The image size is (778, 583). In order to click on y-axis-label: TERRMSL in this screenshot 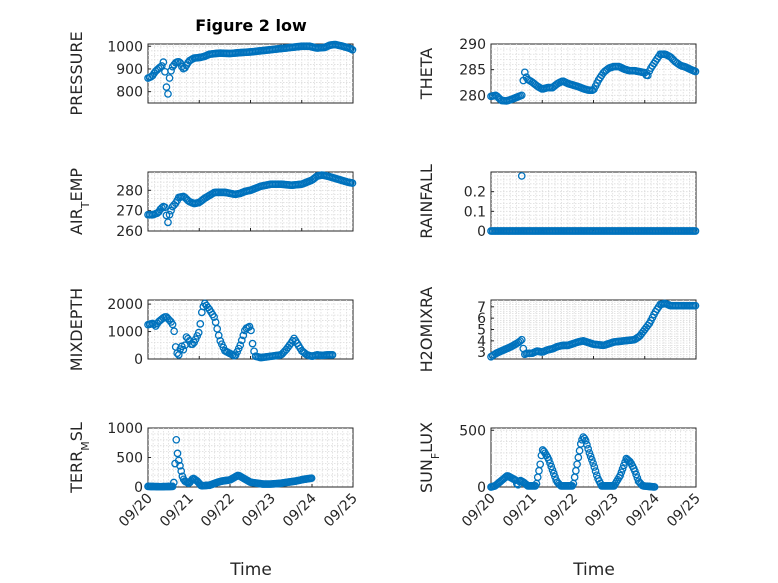, I will do `click(79, 458)`.